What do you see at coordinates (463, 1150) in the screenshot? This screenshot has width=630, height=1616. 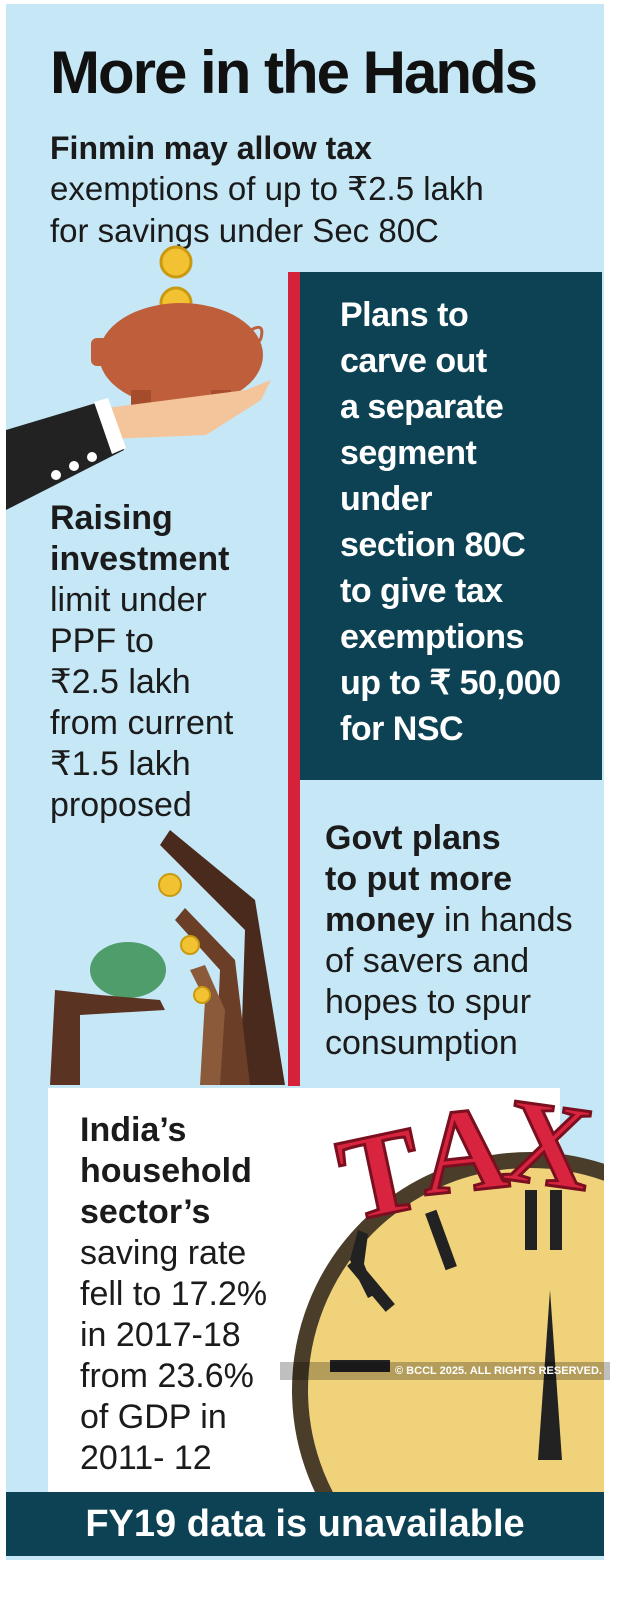 I see `svg-text: A` at bounding box center [463, 1150].